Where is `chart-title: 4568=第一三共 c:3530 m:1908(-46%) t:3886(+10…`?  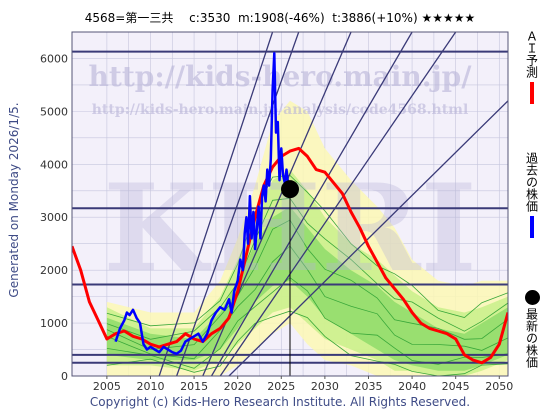 chart-title: 4568=第一三共 c:3530 m:1908(-46%) t:3886(+10… is located at coordinates (280, 18).